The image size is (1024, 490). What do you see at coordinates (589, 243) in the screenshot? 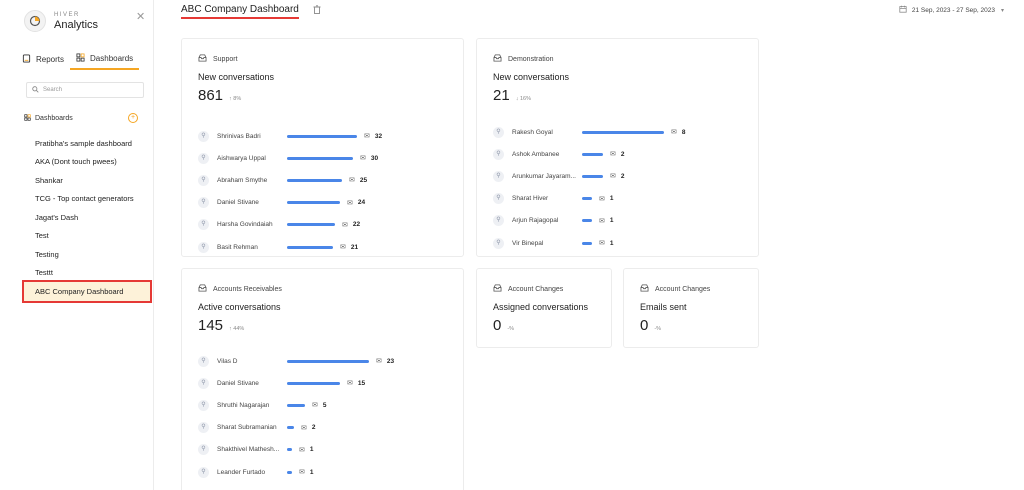
I see `agent-row: ⚲ Vir Binepal ✉ 1` at bounding box center [589, 243].